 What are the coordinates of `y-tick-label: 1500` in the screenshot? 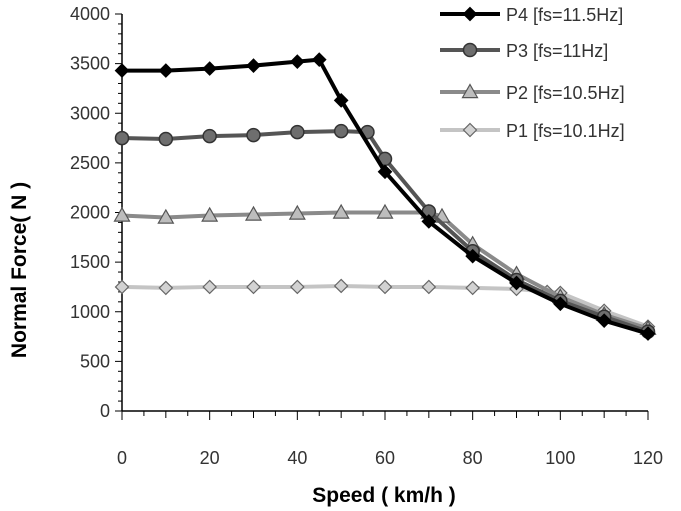 It's located at (90, 262).